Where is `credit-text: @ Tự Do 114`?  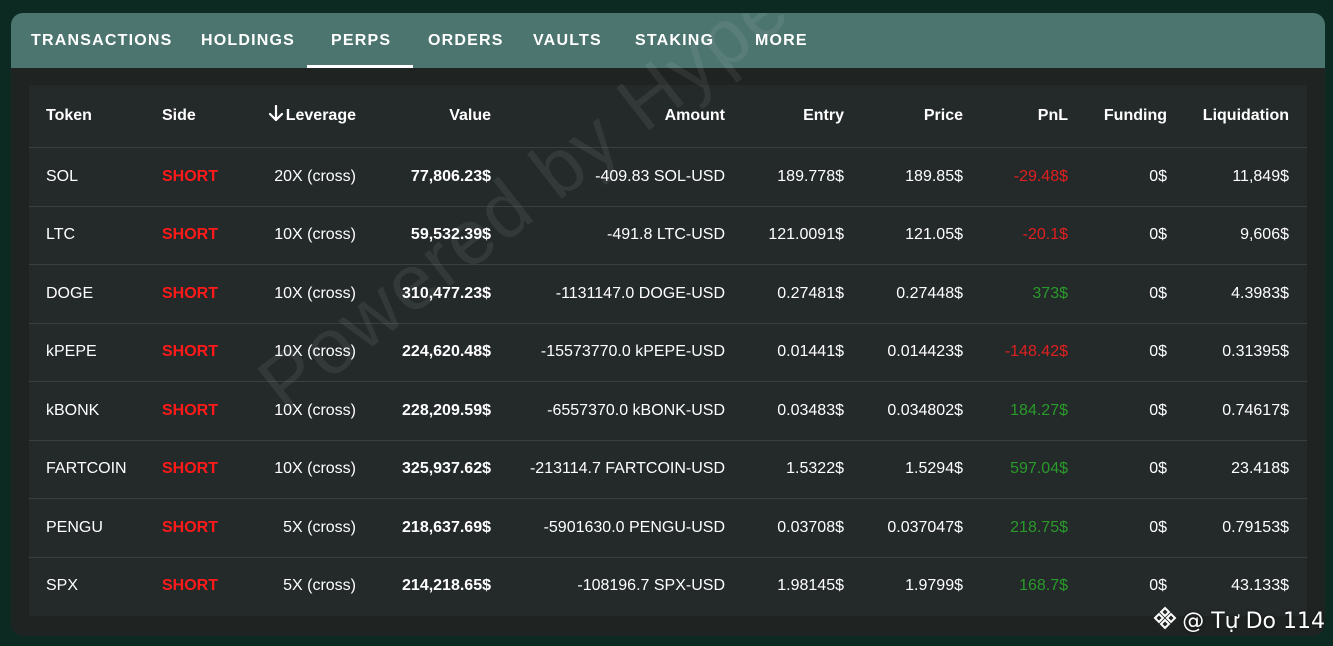 credit-text: @ Tự Do 114 is located at coordinates (1253, 621).